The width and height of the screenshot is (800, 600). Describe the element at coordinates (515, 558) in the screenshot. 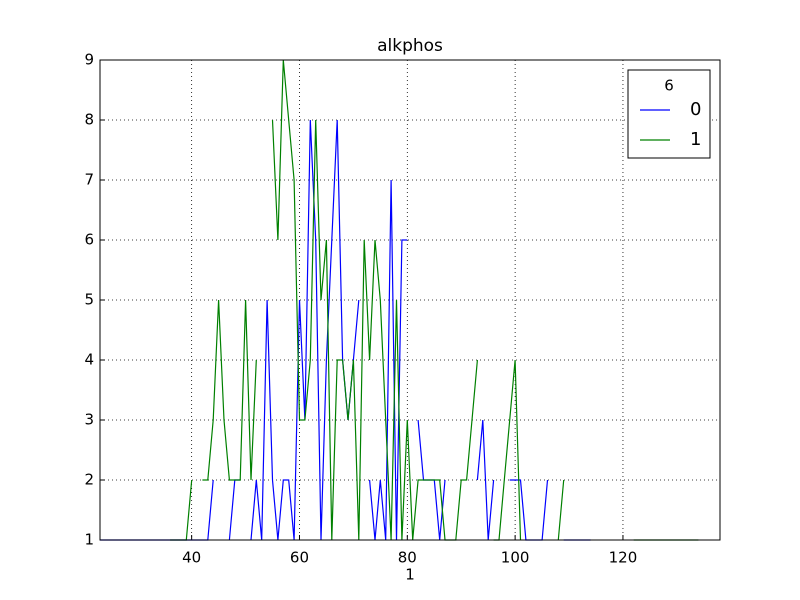

I see `x-tick-label: 100` at that location.